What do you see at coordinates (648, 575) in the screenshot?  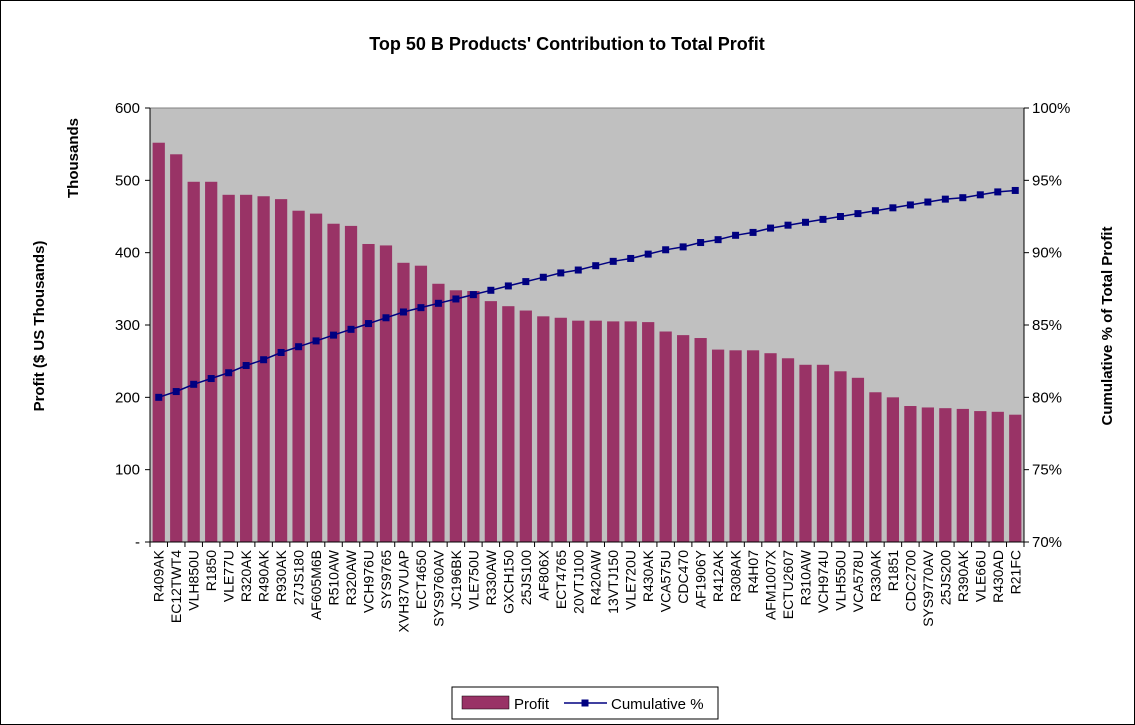 I see `x-tick-label-R430AK: R430AK` at bounding box center [648, 575].